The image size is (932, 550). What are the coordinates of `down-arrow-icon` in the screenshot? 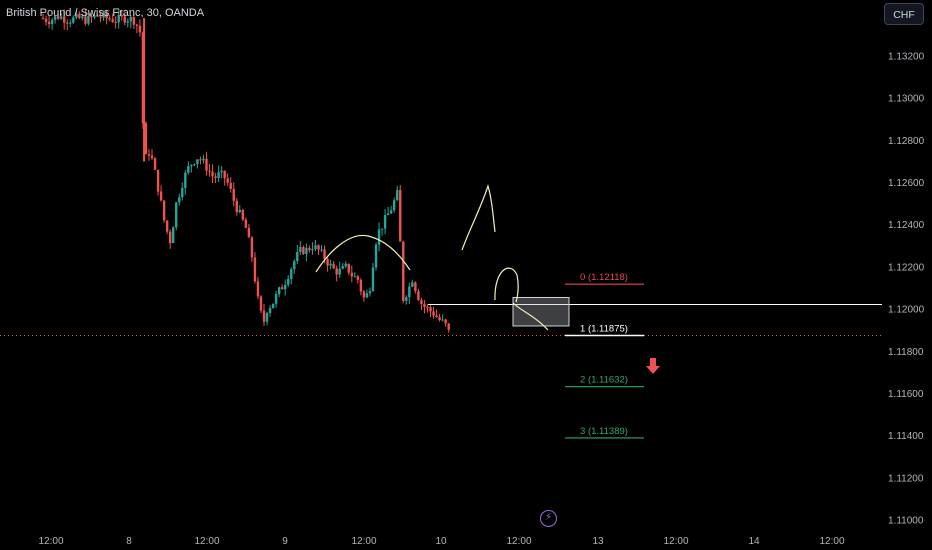 It's located at (653, 366).